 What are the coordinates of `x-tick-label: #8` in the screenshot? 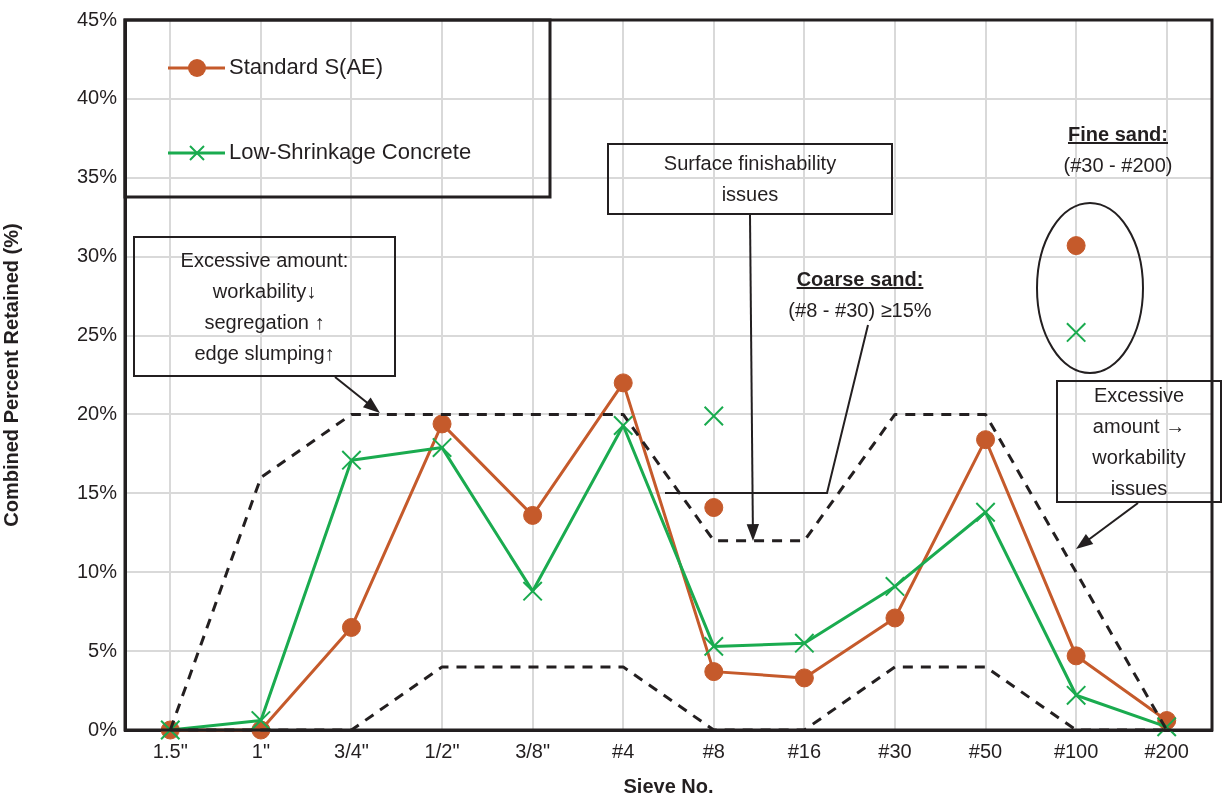 It's located at (713, 750).